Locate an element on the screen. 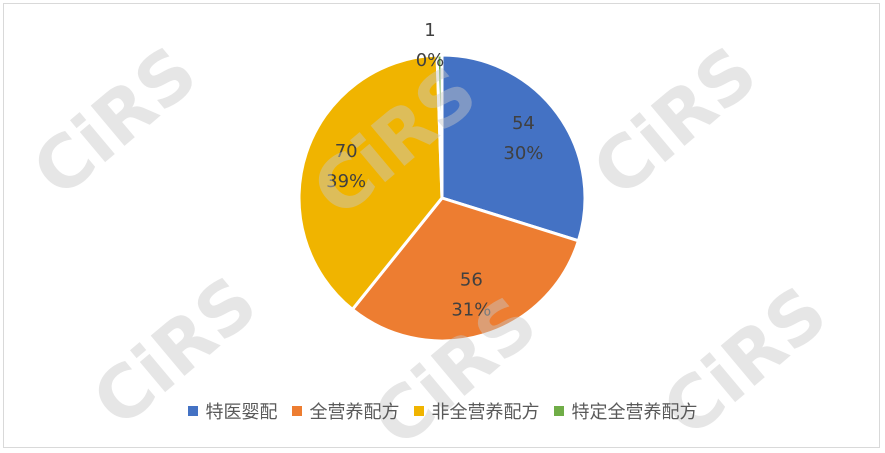 The width and height of the screenshot is (885, 453). legend-item-3: 特定全营养配方 is located at coordinates (625, 411).